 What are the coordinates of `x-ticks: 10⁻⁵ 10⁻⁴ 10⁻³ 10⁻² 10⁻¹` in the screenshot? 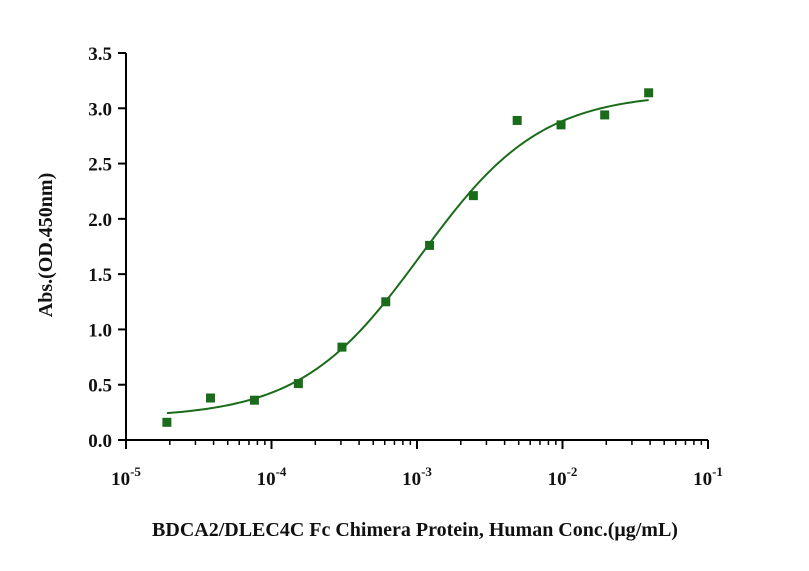 It's located at (417, 465).